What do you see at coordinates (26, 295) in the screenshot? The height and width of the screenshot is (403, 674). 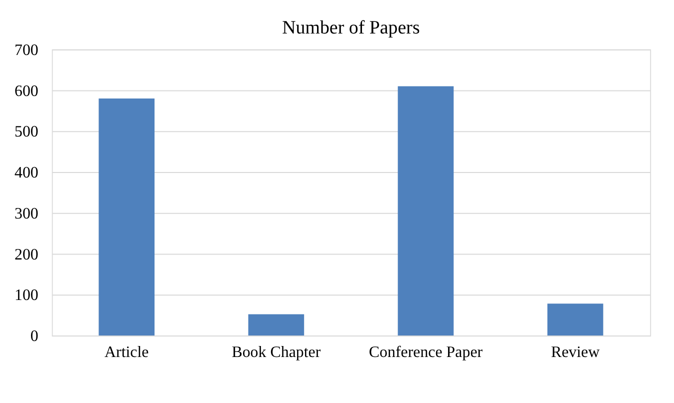 I see `y-tick-label: 100` at bounding box center [26, 295].